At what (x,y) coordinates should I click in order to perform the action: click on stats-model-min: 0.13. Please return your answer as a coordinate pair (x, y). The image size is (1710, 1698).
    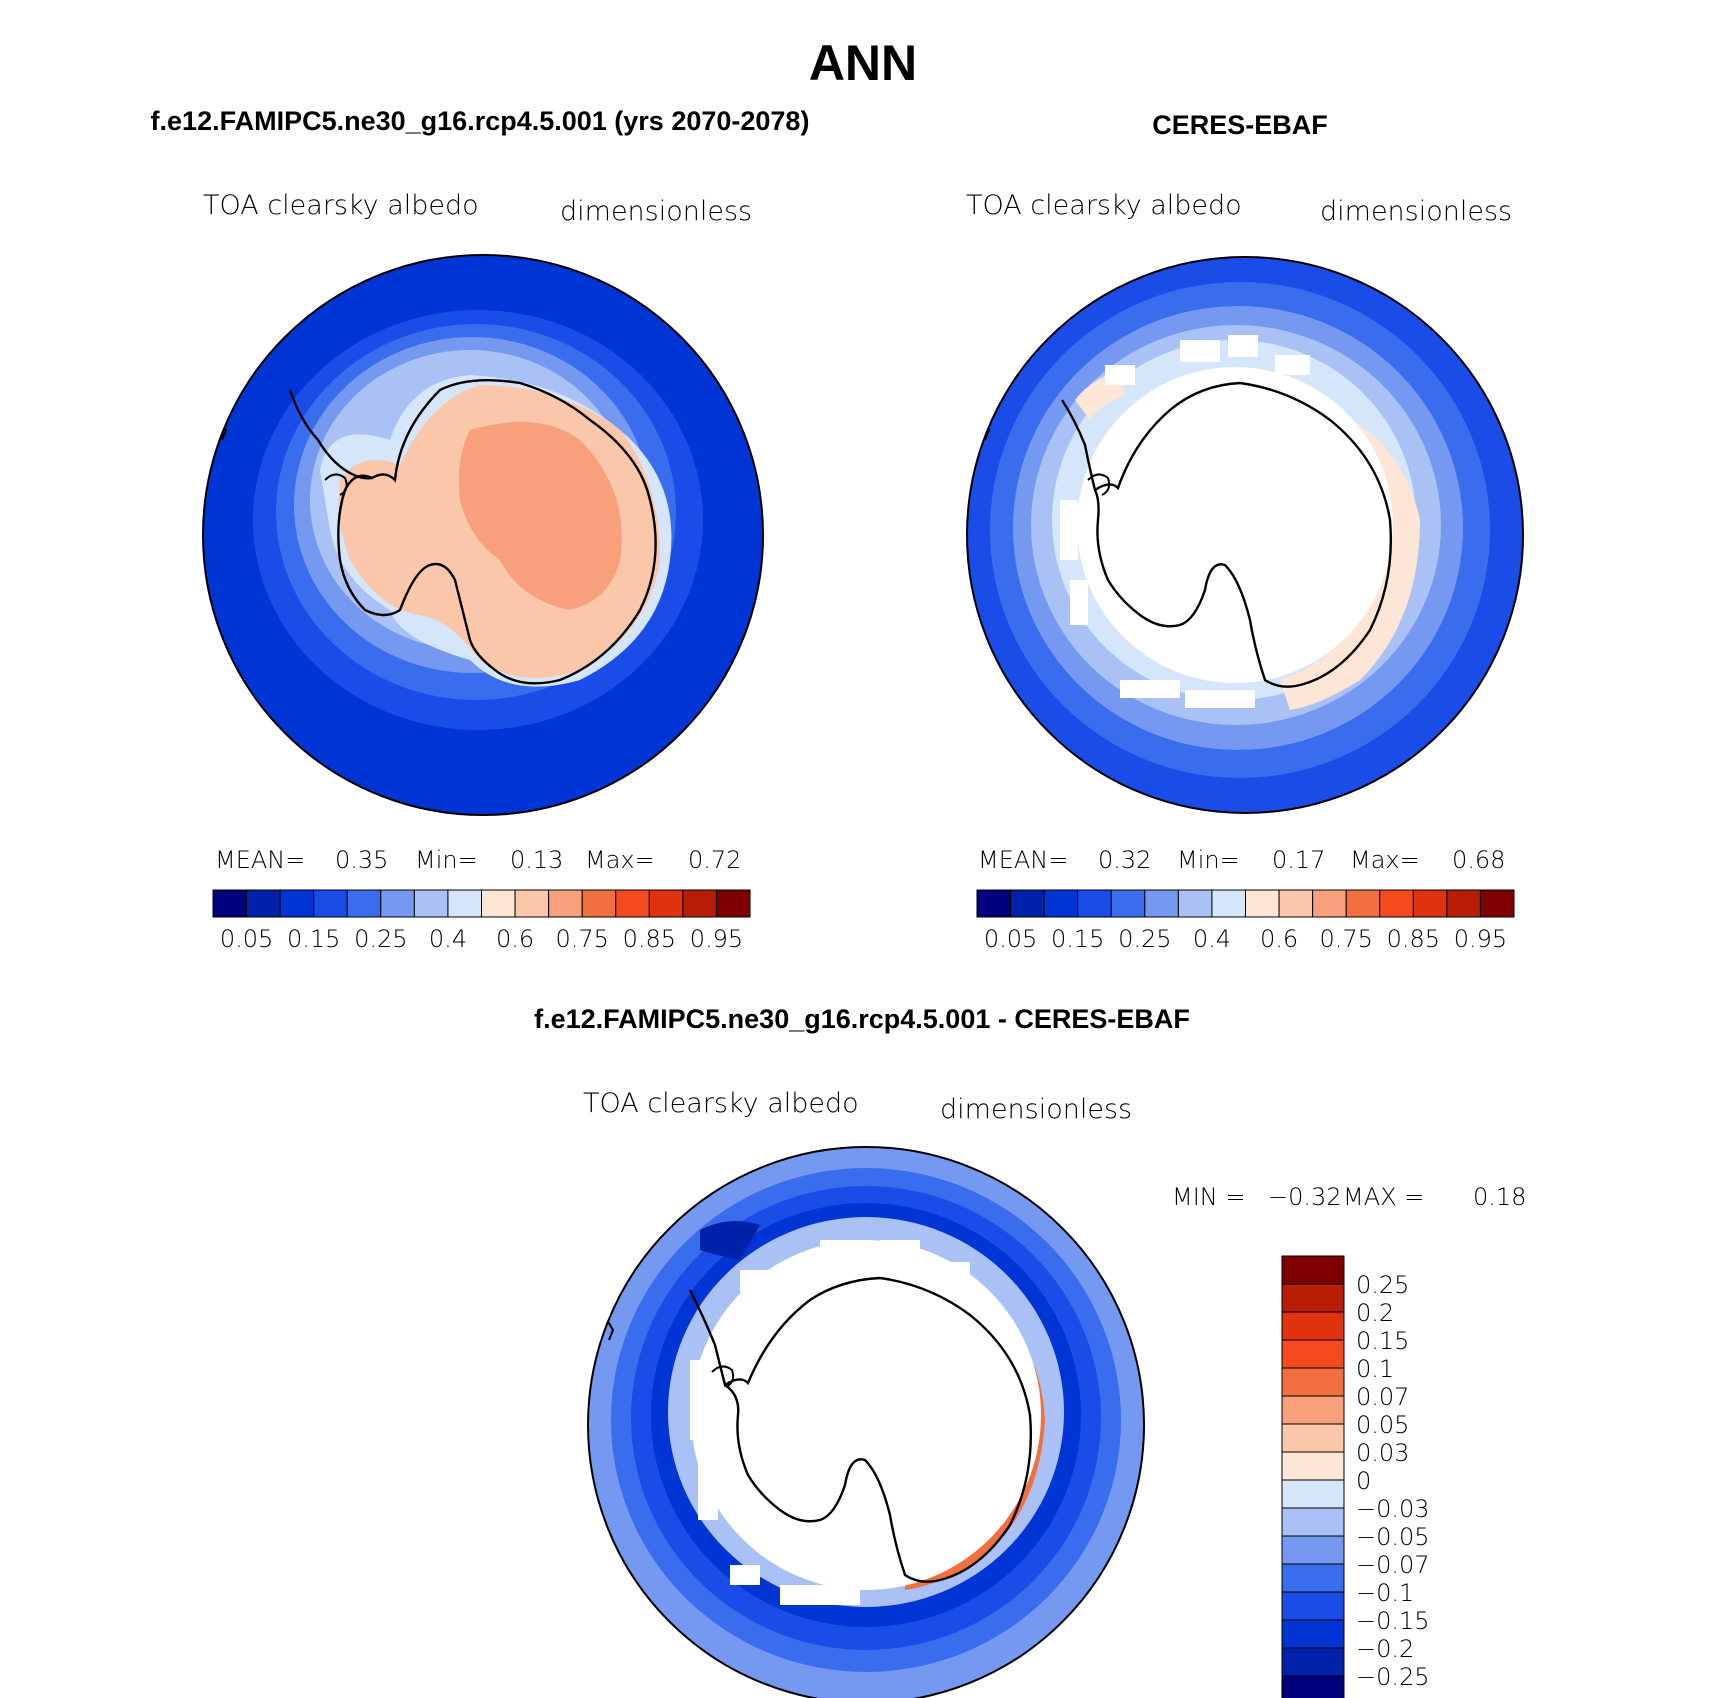
    Looking at the image, I should click on (536, 860).